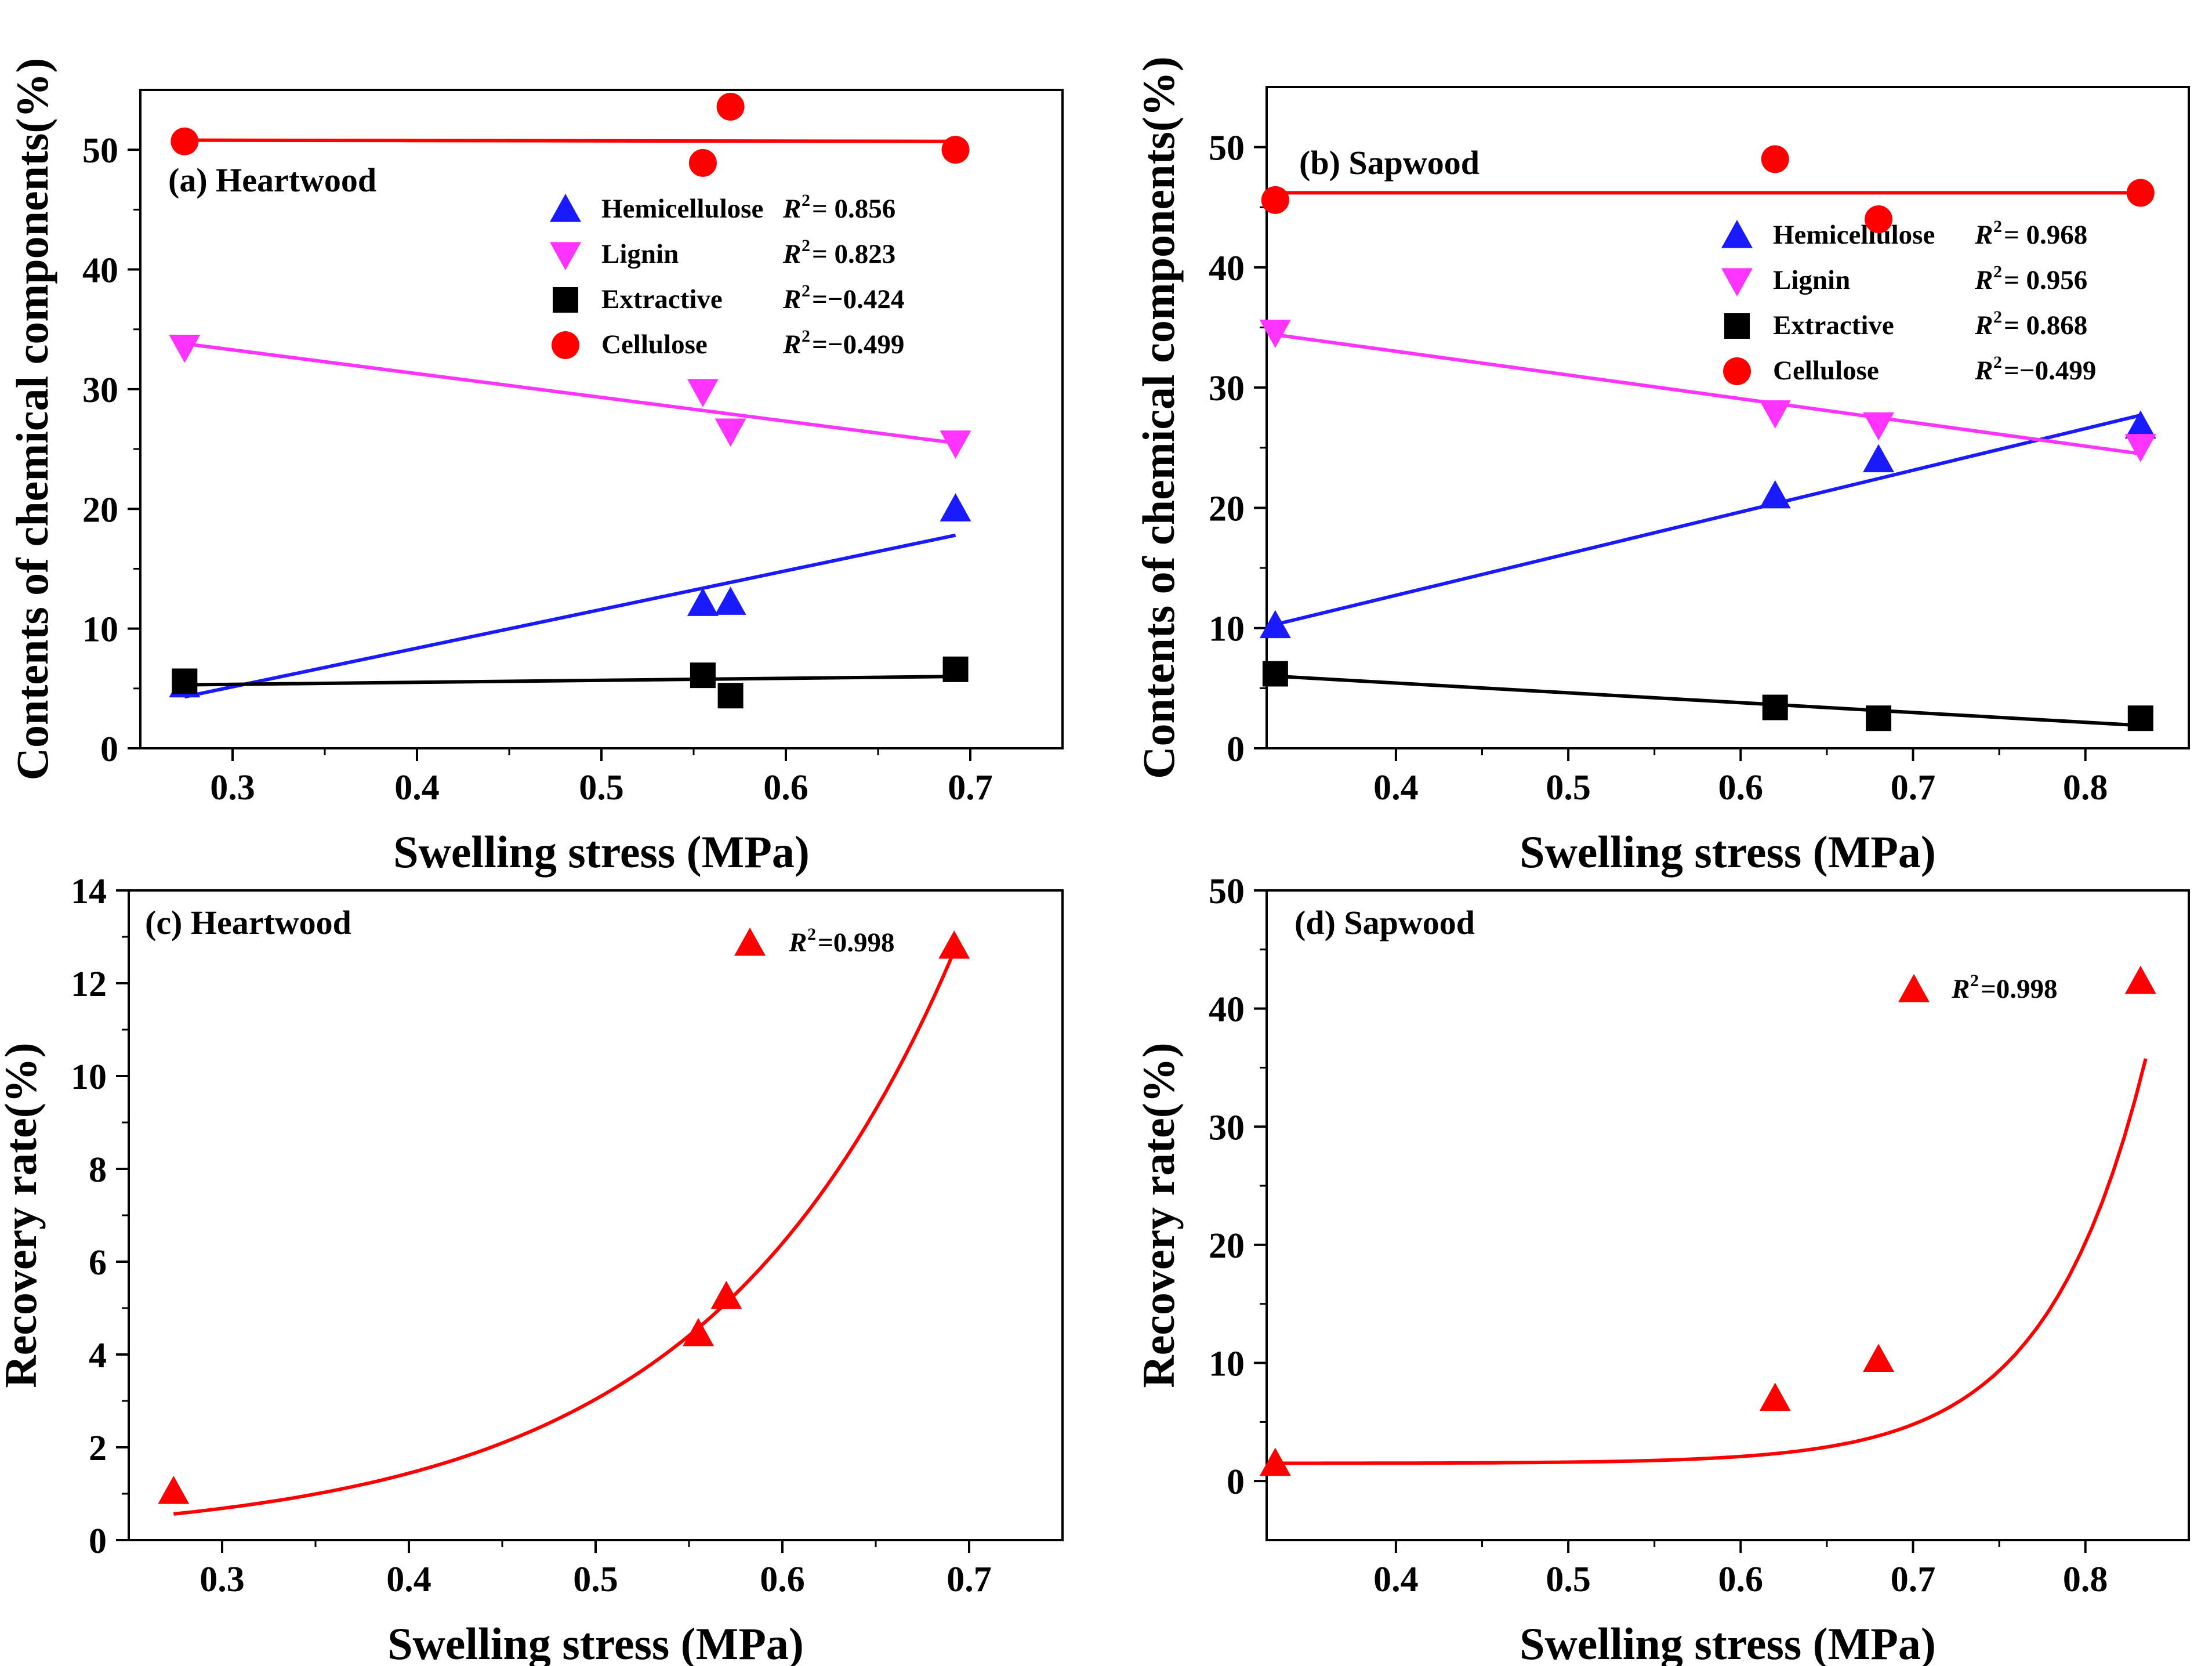 The width and height of the screenshot is (2212, 1666). Describe the element at coordinates (858, 299) in the screenshot. I see `r2-value: =−0.424` at that location.